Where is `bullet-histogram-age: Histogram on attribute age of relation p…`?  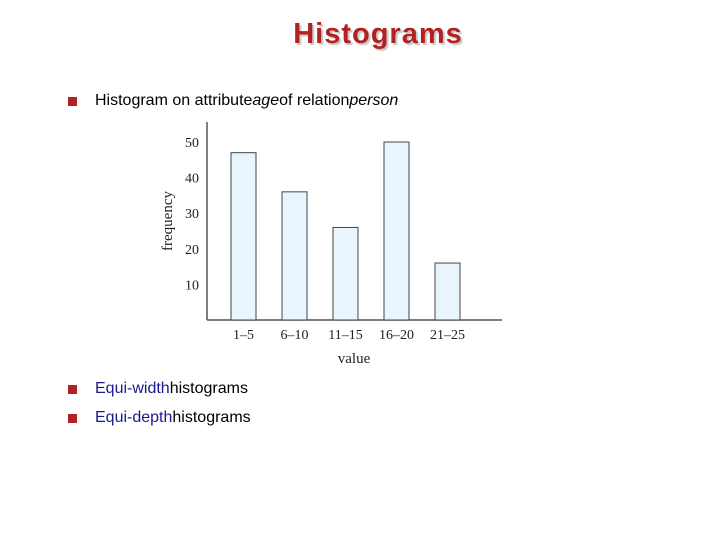
bullet-histogram-age: Histogram on attribute age of relation p… is located at coordinates (233, 101).